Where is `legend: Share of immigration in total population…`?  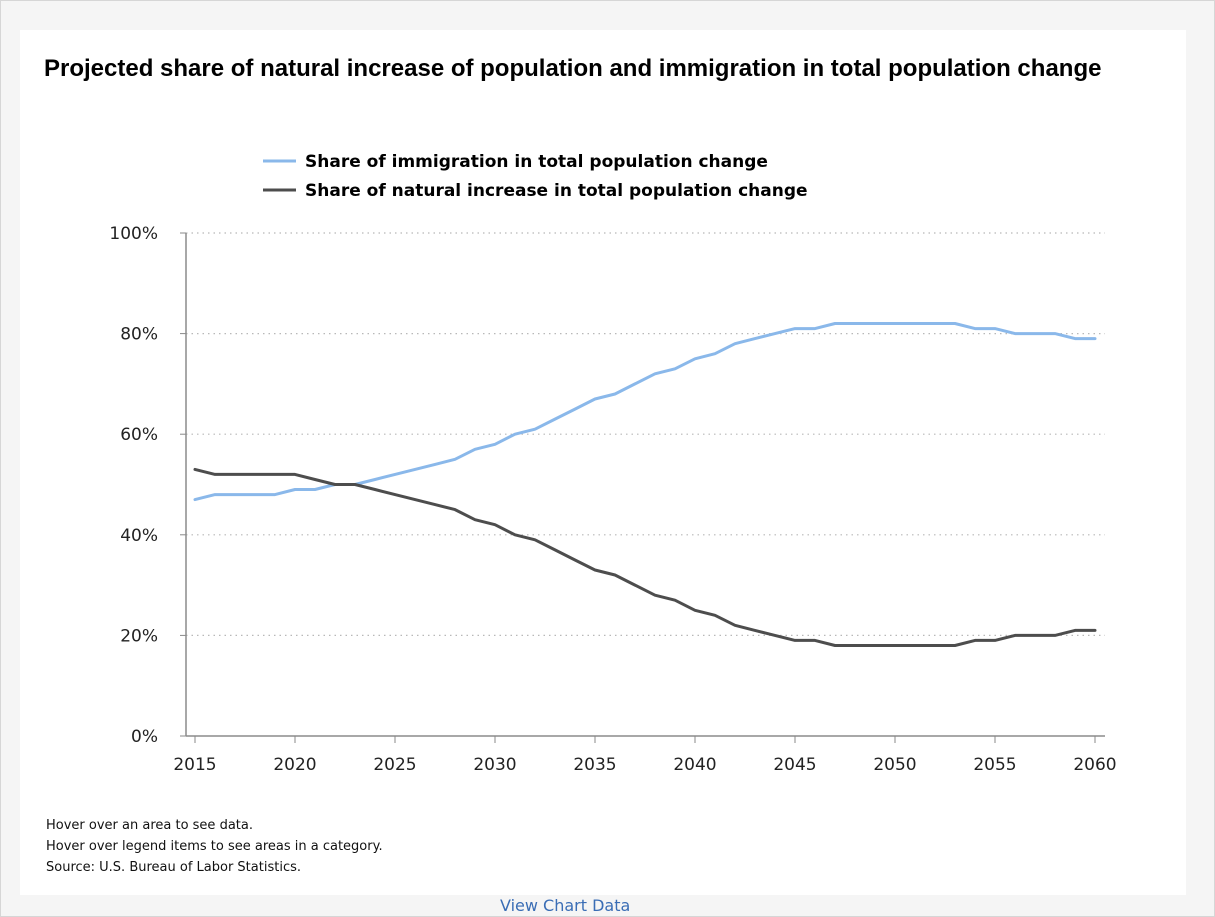 legend: Share of immigration in total population… is located at coordinates (535, 176).